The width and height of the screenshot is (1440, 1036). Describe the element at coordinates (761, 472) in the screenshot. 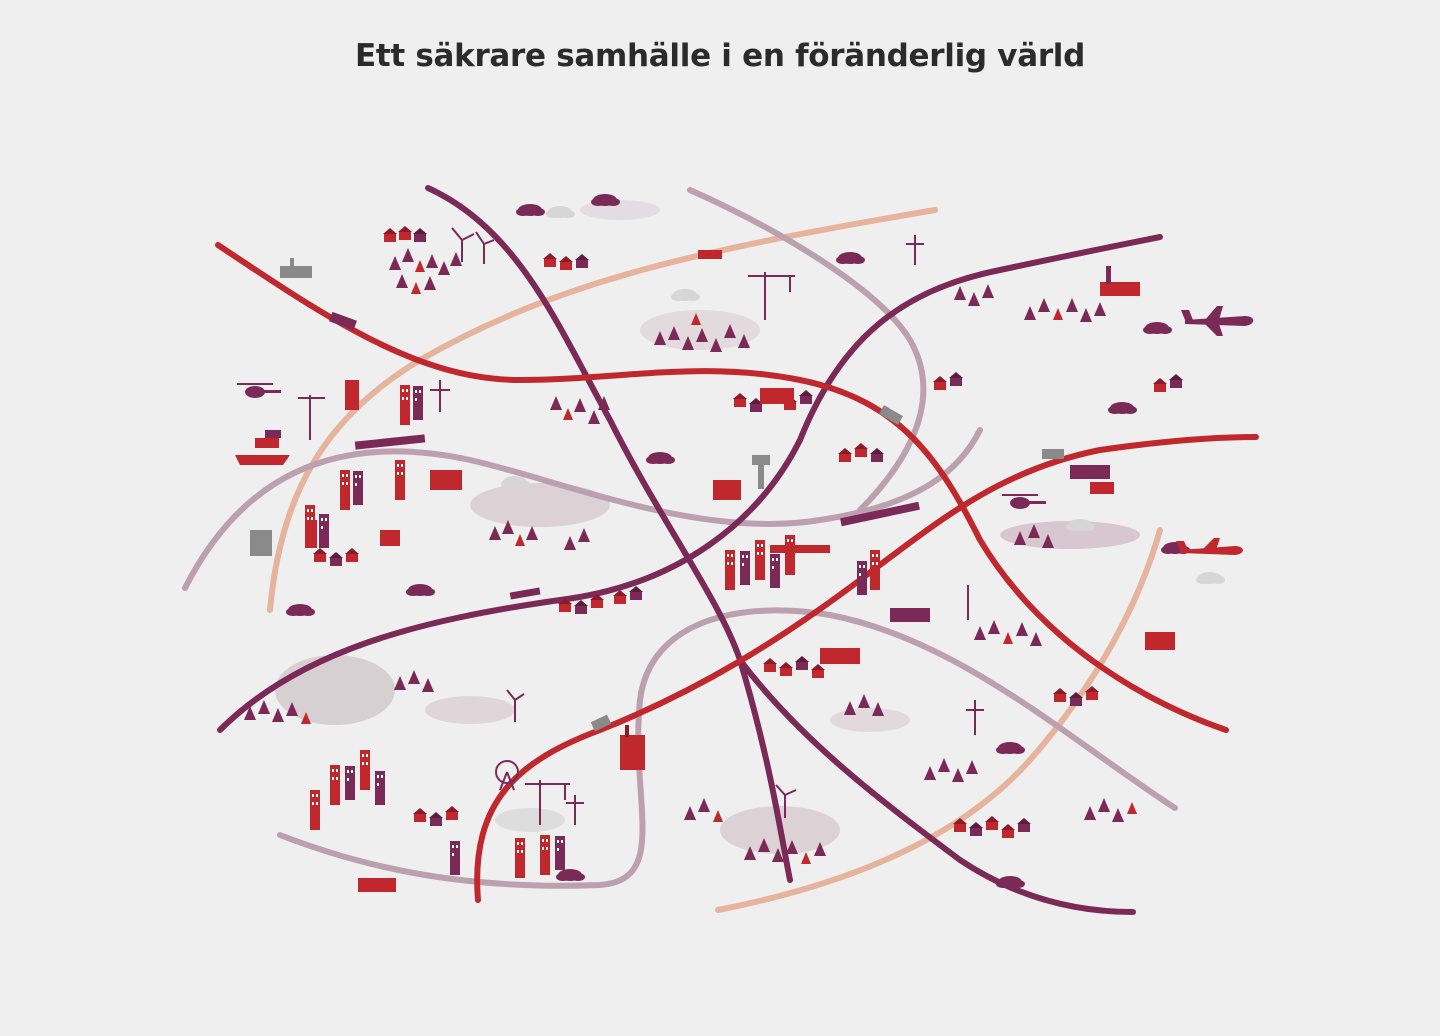

I see `water-tower-icon` at that location.